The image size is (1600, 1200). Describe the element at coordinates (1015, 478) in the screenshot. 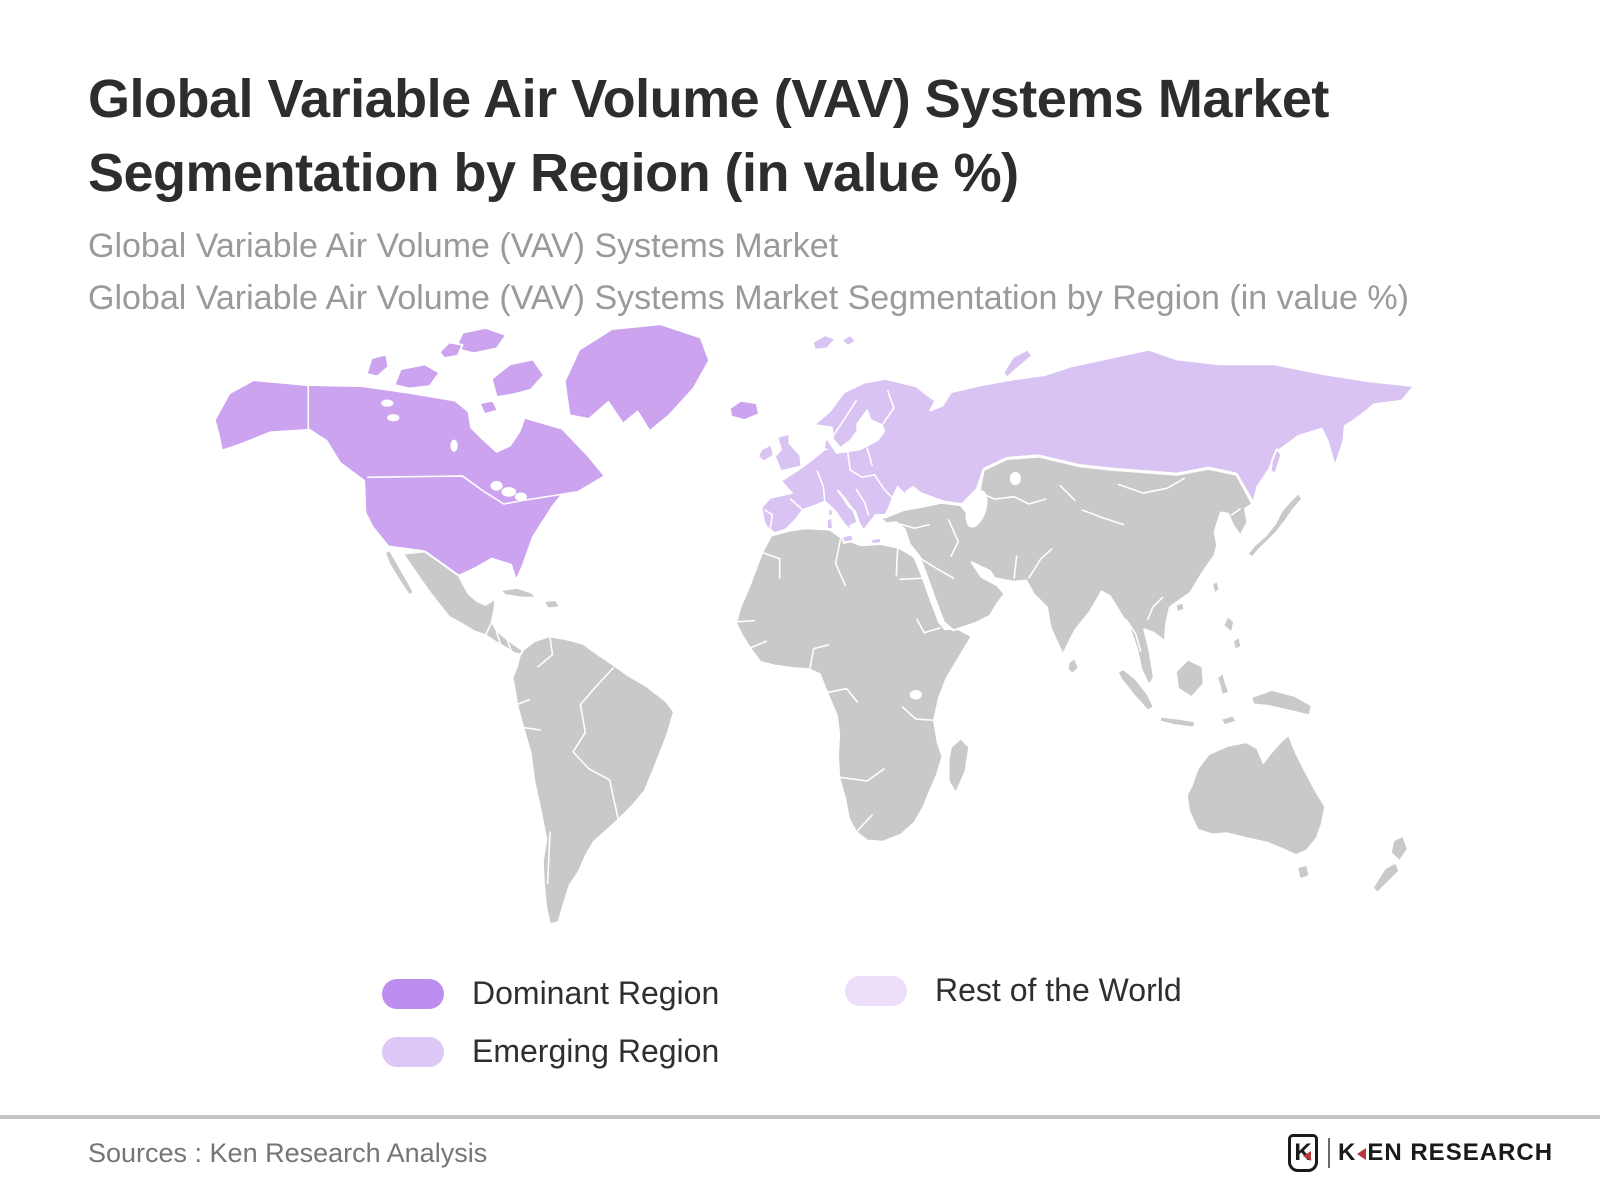

I see `aral-sea` at that location.